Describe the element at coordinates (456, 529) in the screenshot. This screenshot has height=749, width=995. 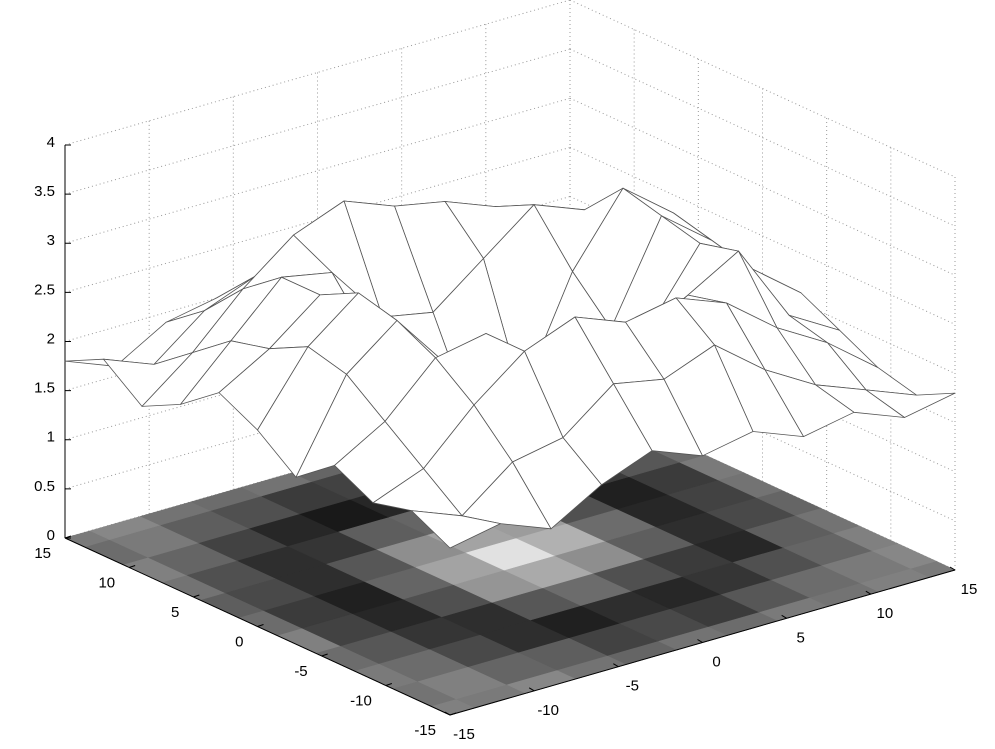
I see `mesh-cell` at that location.